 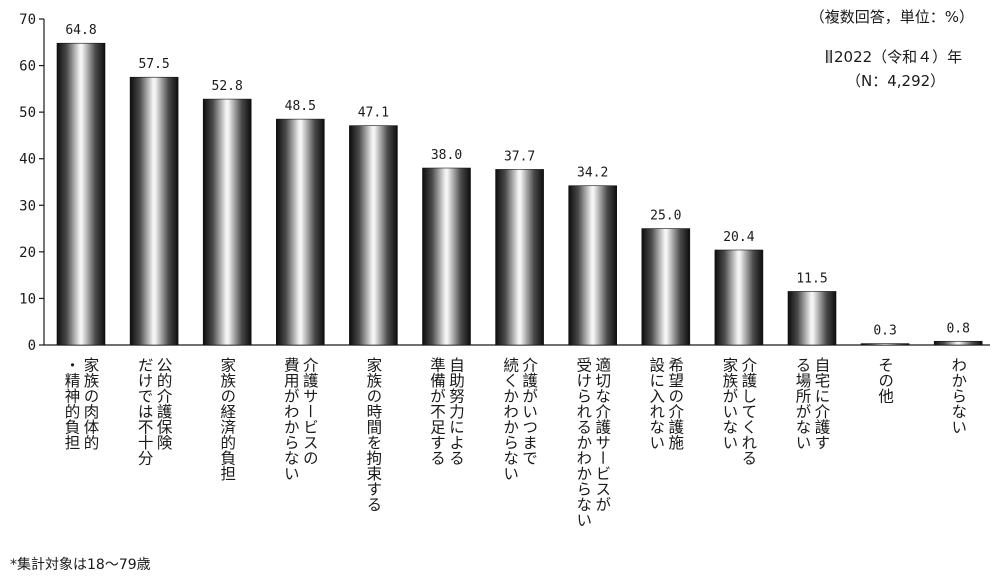 What do you see at coordinates (729, 403) in the screenshot?
I see `category-label: 家族がいない` at bounding box center [729, 403].